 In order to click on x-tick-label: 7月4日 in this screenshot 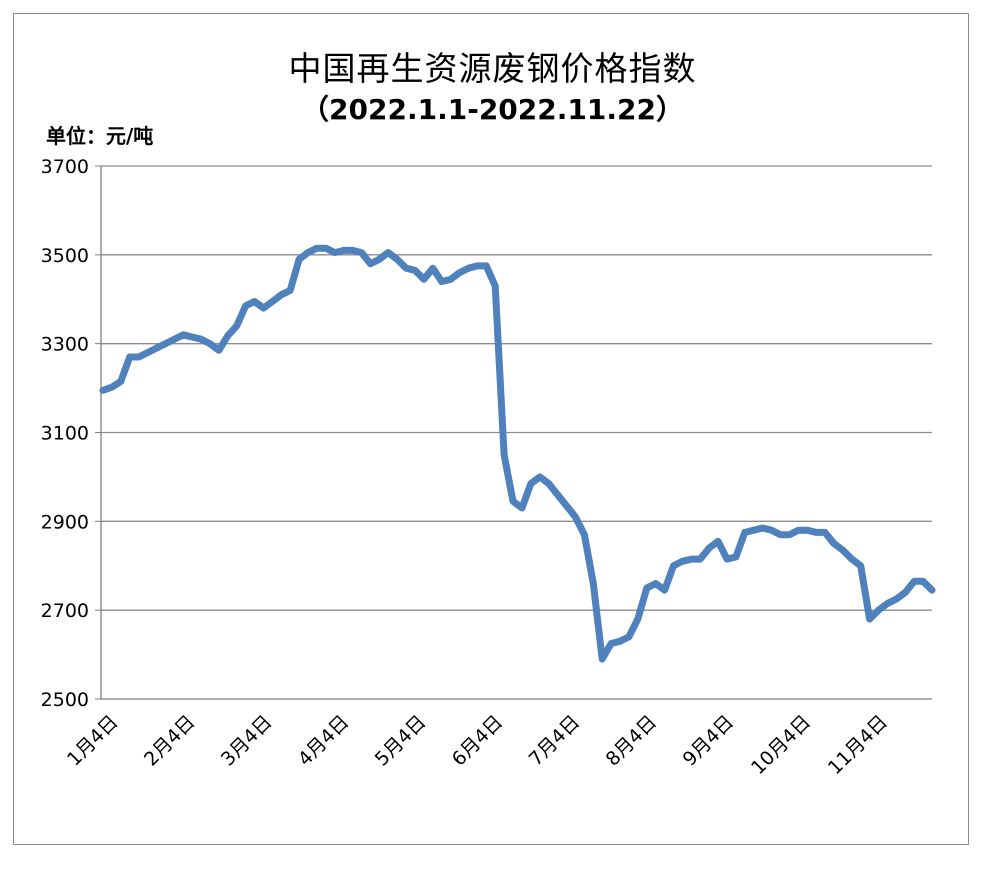, I will do `click(555, 741)`.